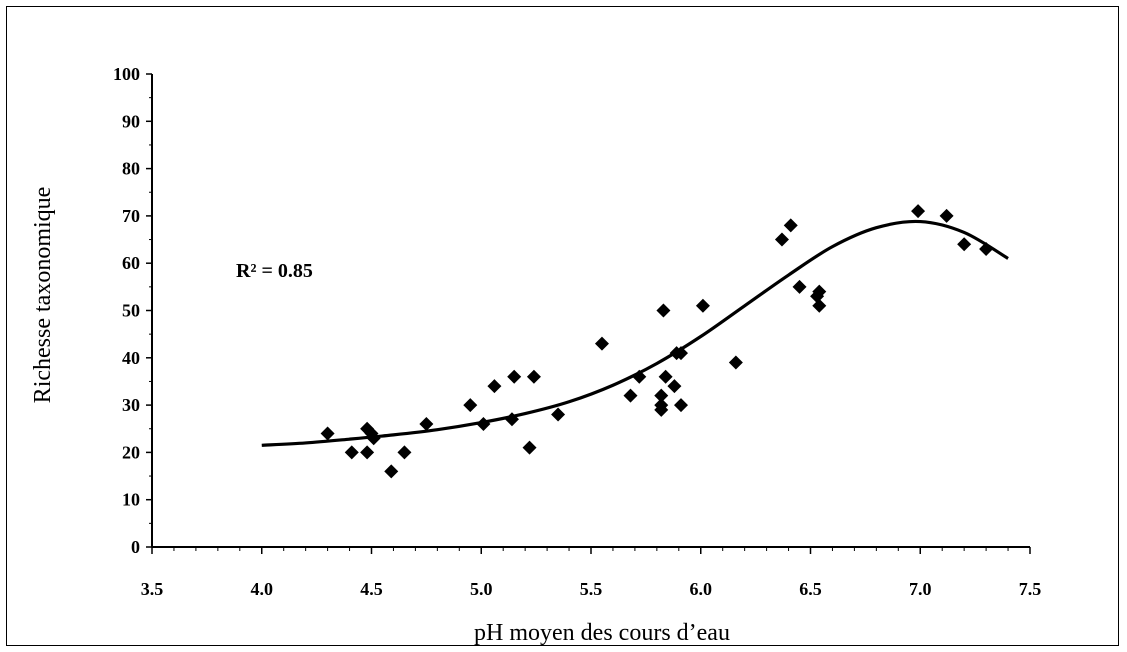 Image resolution: width=1127 pixels, height=652 pixels. Describe the element at coordinates (131, 263) in the screenshot. I see `y-tick-label: 60` at that location.